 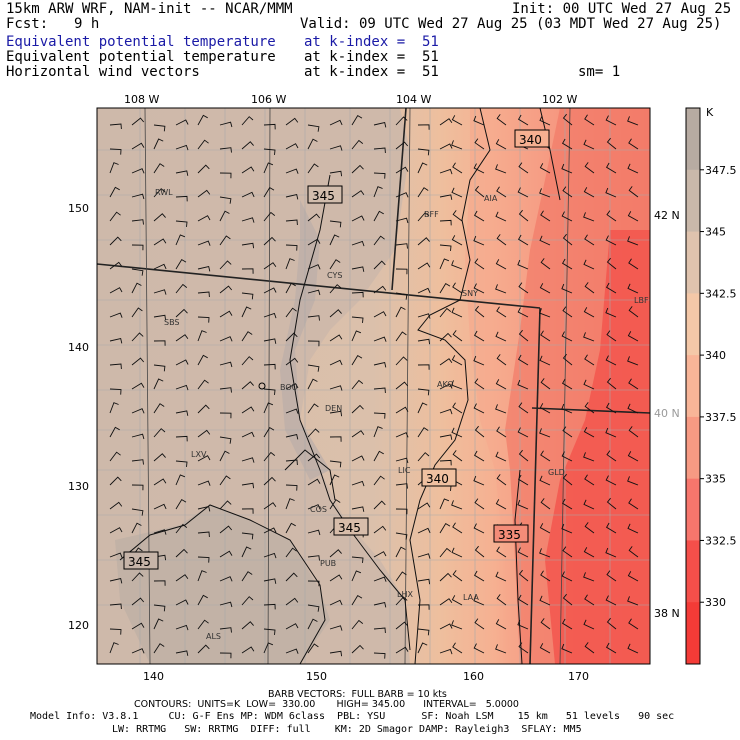 What do you see at coordinates (371, 72) in the screenshot?
I see `field-level-3: at k-index = 51` at bounding box center [371, 72].